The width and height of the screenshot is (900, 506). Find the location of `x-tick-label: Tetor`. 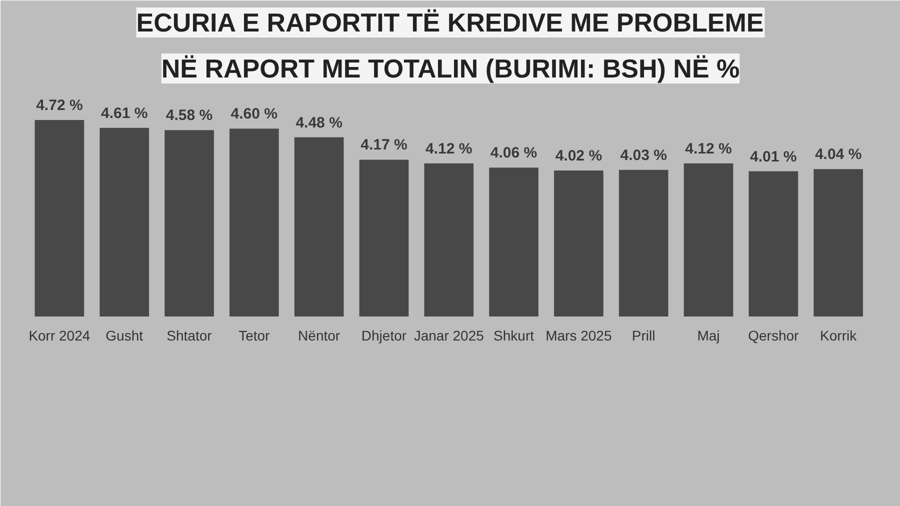

x-tick-label: Tetor is located at coordinates (254, 336).